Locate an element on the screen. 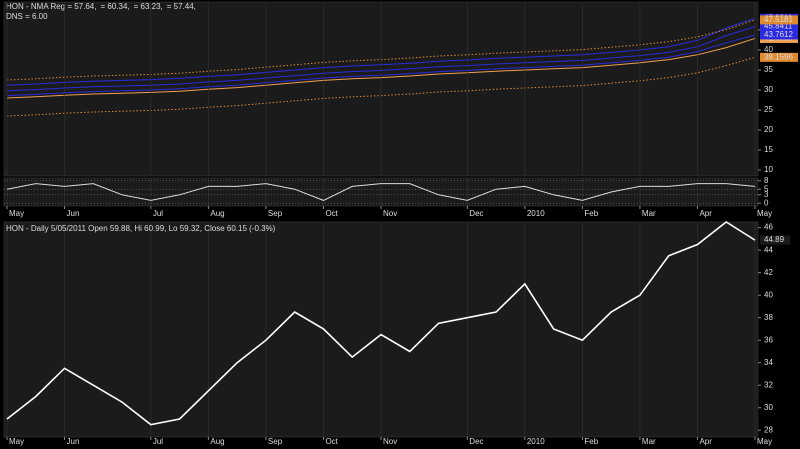 This screenshot has width=800, height=449. y-tick-label: 46 is located at coordinates (768, 227).